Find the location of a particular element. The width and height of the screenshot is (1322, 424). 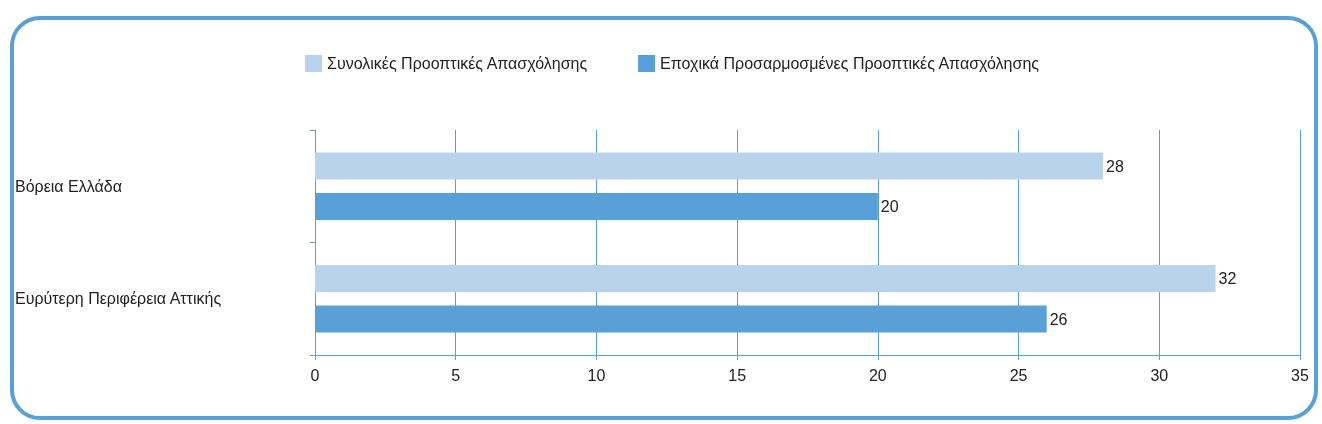

data-label: 26 is located at coordinates (1058, 319).